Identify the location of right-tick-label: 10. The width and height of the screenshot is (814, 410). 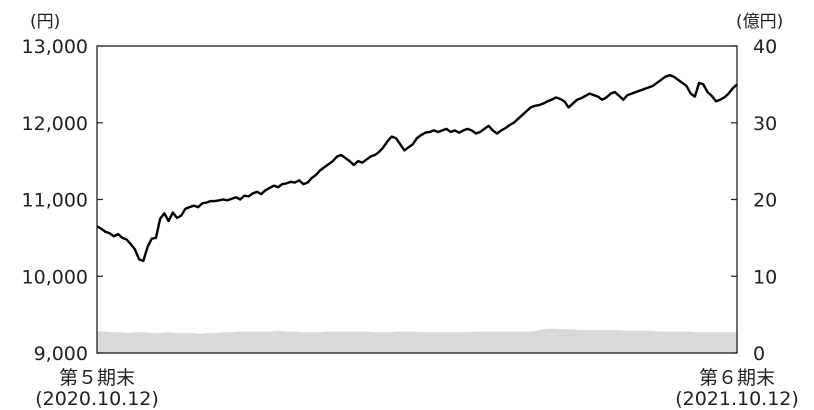
(765, 277).